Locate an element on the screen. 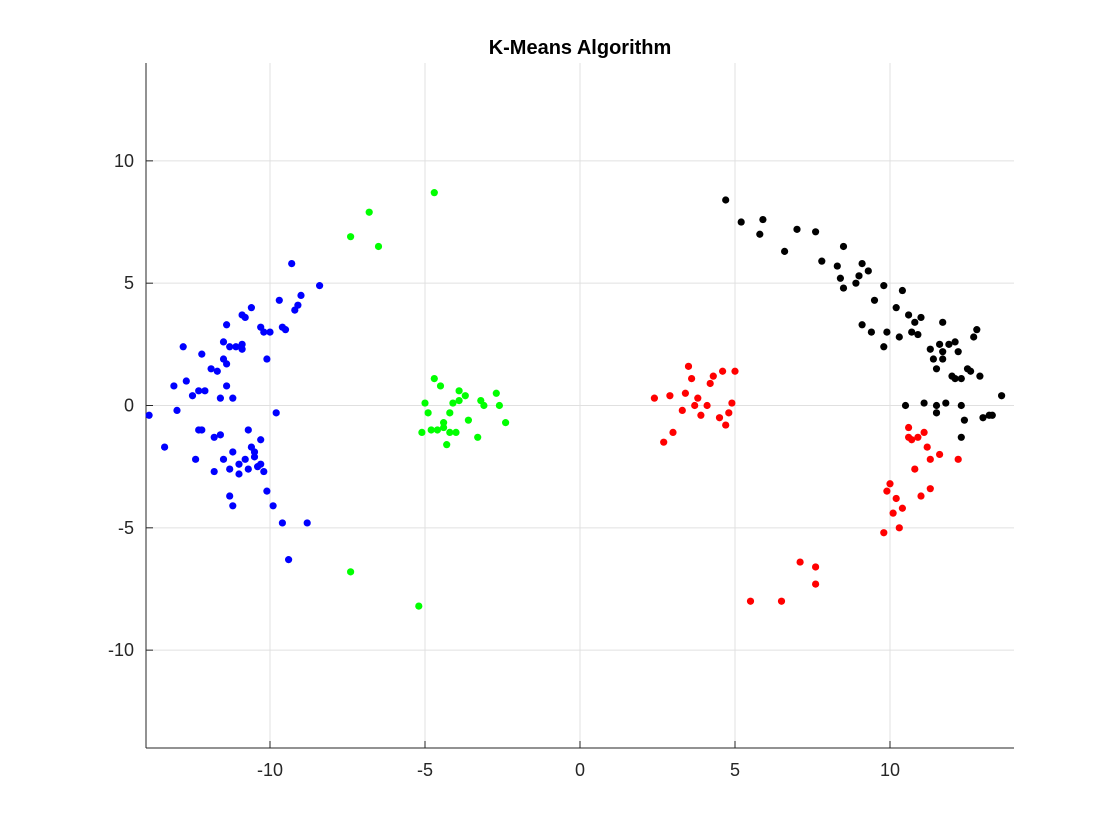 This screenshot has height=840, width=1120. x-tick-label: 10 is located at coordinates (890, 770).